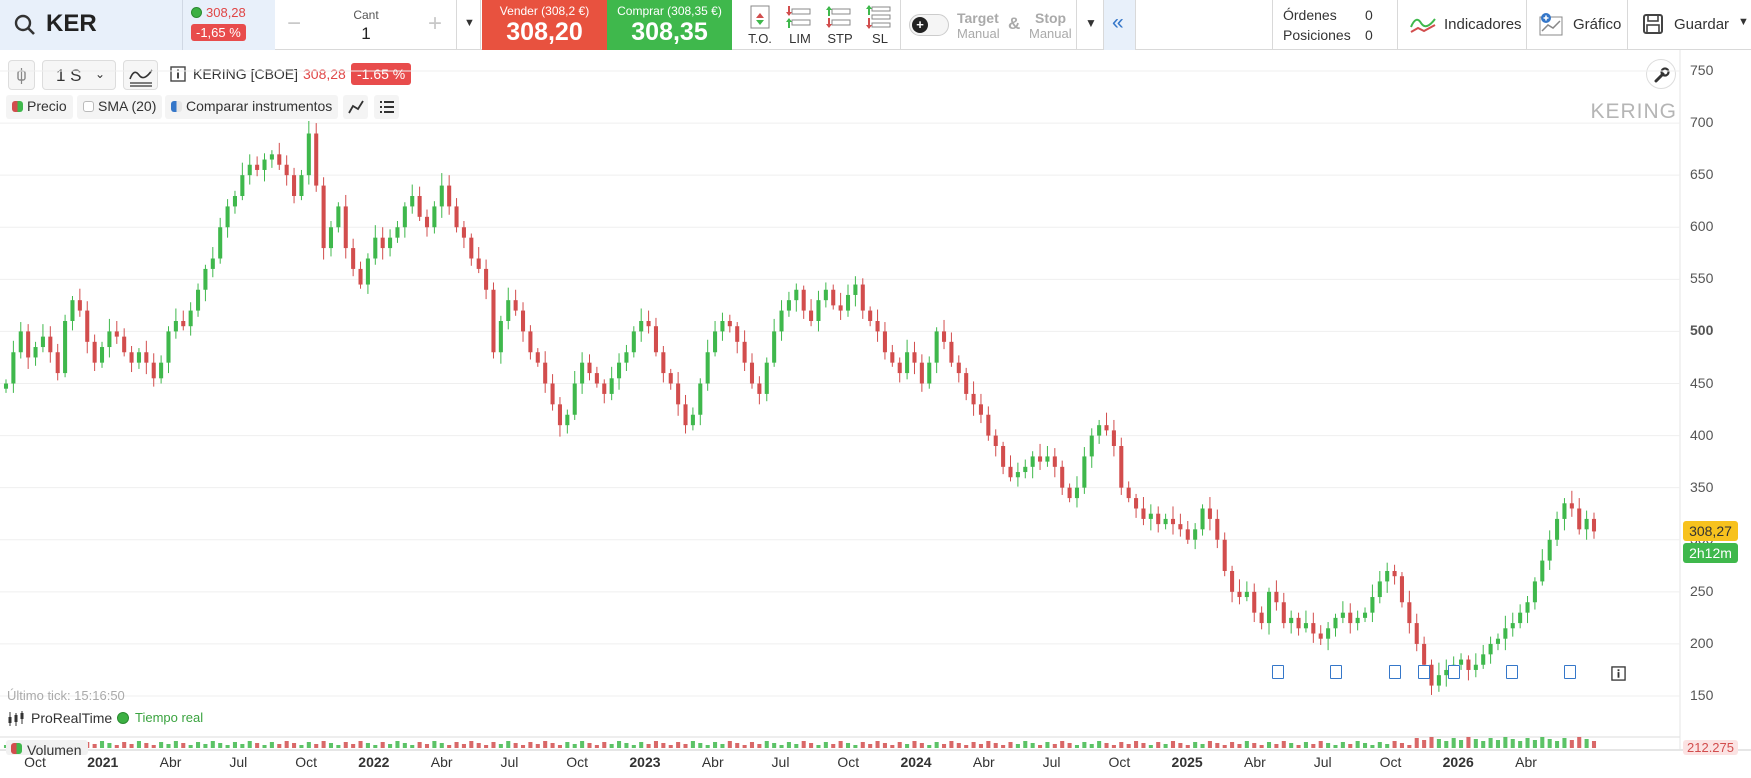 This screenshot has height=778, width=1751. What do you see at coordinates (366, 33) in the screenshot?
I see `qty-input: 1` at bounding box center [366, 33].